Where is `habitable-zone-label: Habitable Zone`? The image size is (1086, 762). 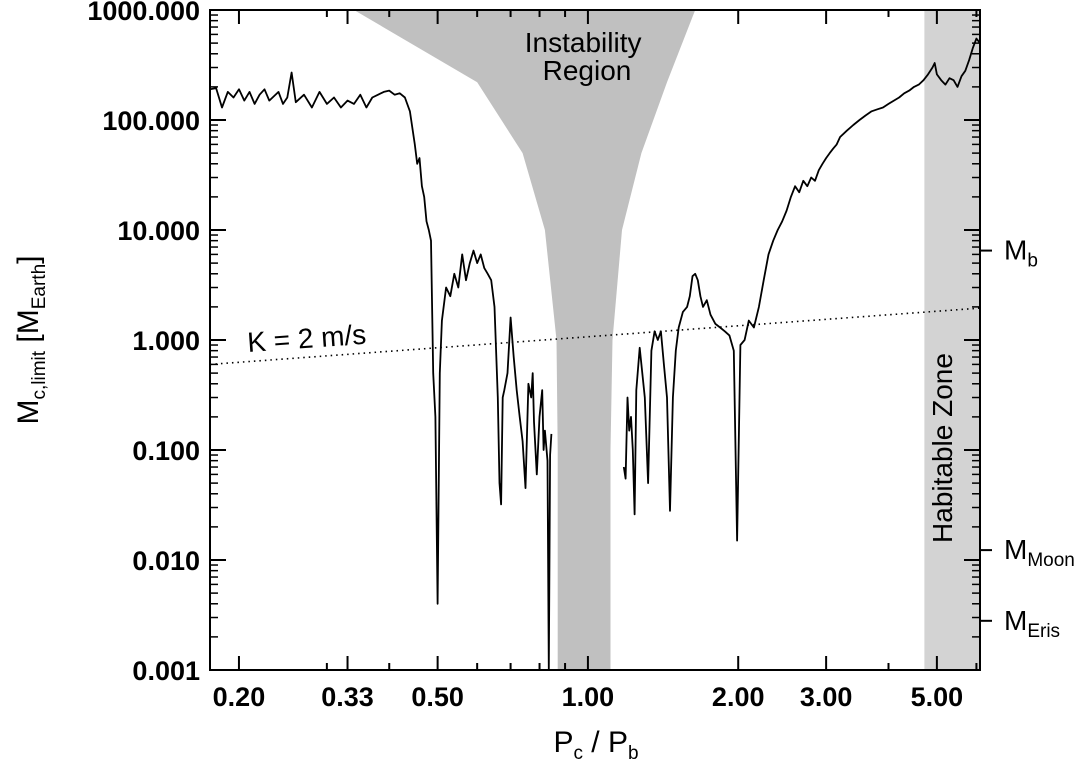 habitable-zone-label: Habitable Zone is located at coordinates (942, 448).